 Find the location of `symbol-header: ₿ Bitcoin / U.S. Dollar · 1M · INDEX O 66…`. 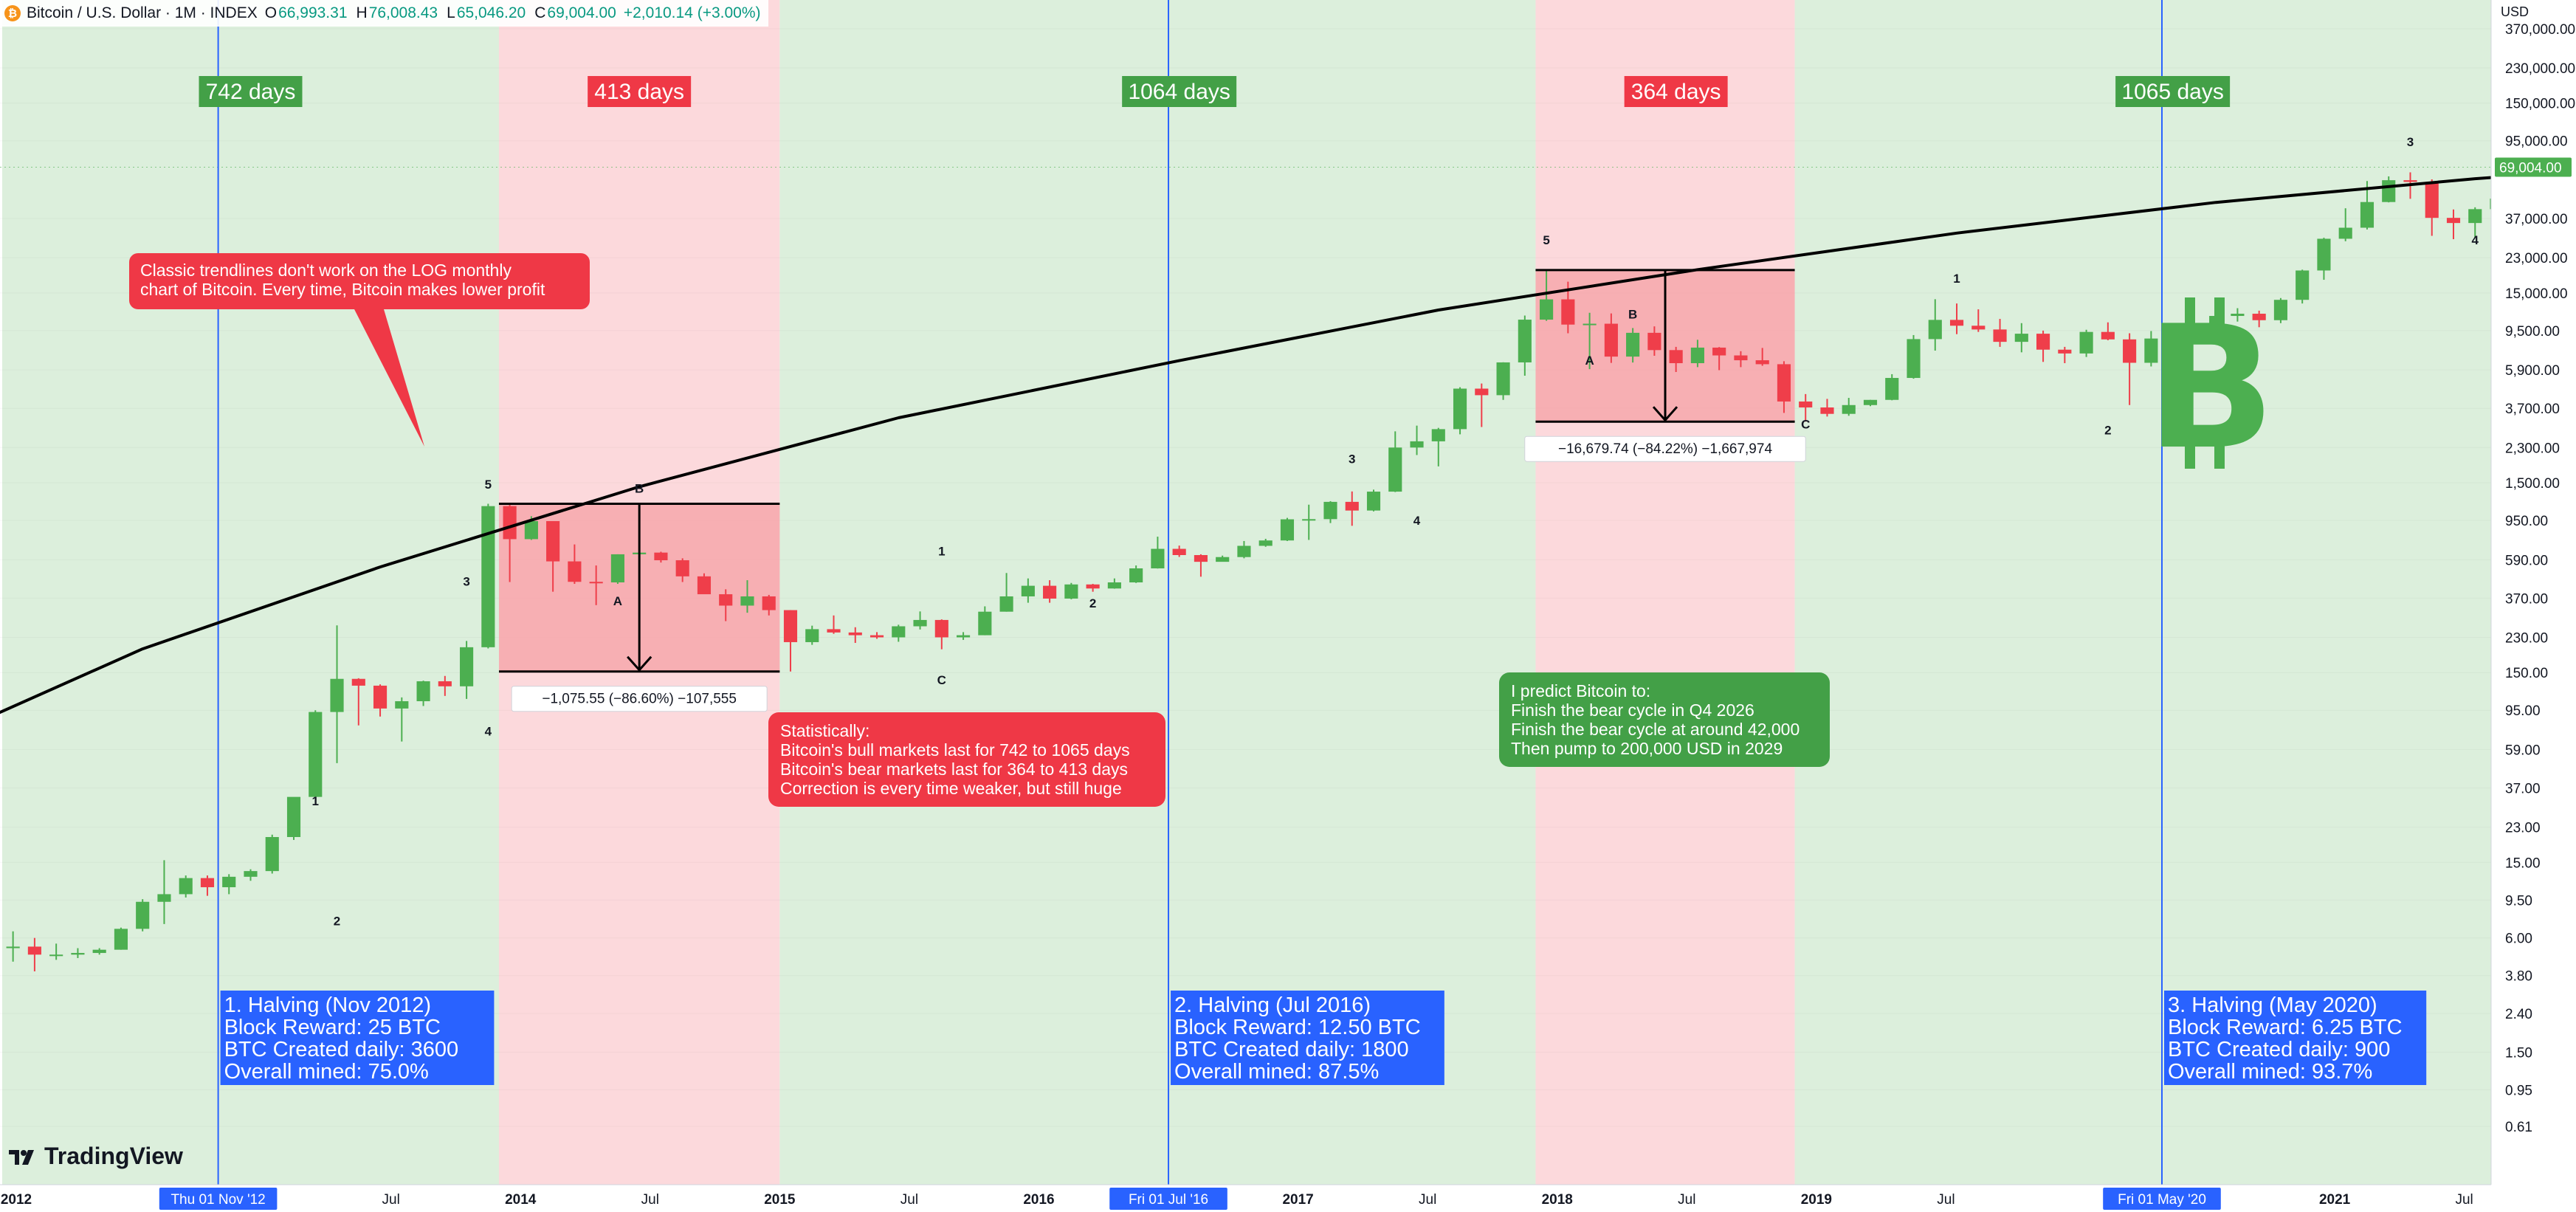

symbol-header: ₿ Bitcoin / U.S. Dollar · 1M · INDEX O 66… is located at coordinates (384, 13).